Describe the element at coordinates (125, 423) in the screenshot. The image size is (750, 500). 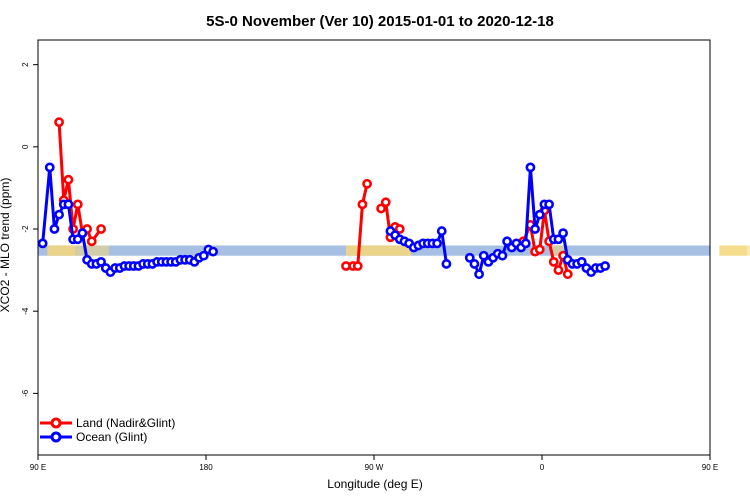
I see `legend-label-land: Land (Nadir&Glint)` at that location.